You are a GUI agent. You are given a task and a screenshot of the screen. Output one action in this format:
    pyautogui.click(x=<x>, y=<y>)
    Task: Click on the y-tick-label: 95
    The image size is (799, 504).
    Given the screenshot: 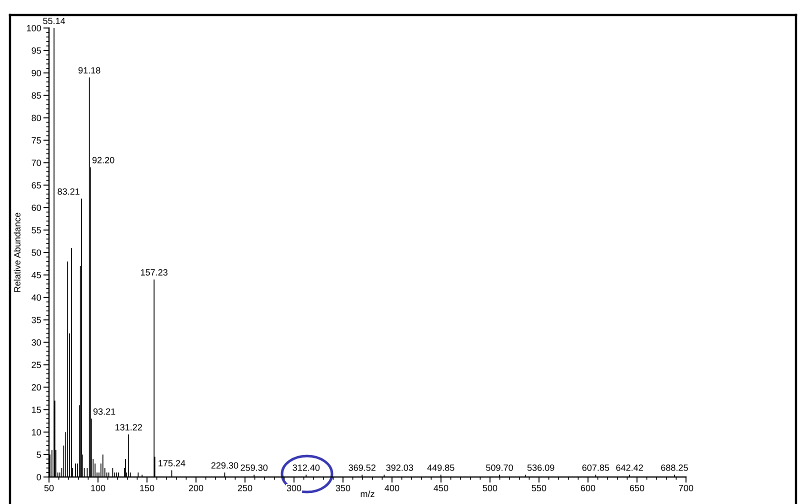 What is the action you would take?
    pyautogui.click(x=36, y=50)
    